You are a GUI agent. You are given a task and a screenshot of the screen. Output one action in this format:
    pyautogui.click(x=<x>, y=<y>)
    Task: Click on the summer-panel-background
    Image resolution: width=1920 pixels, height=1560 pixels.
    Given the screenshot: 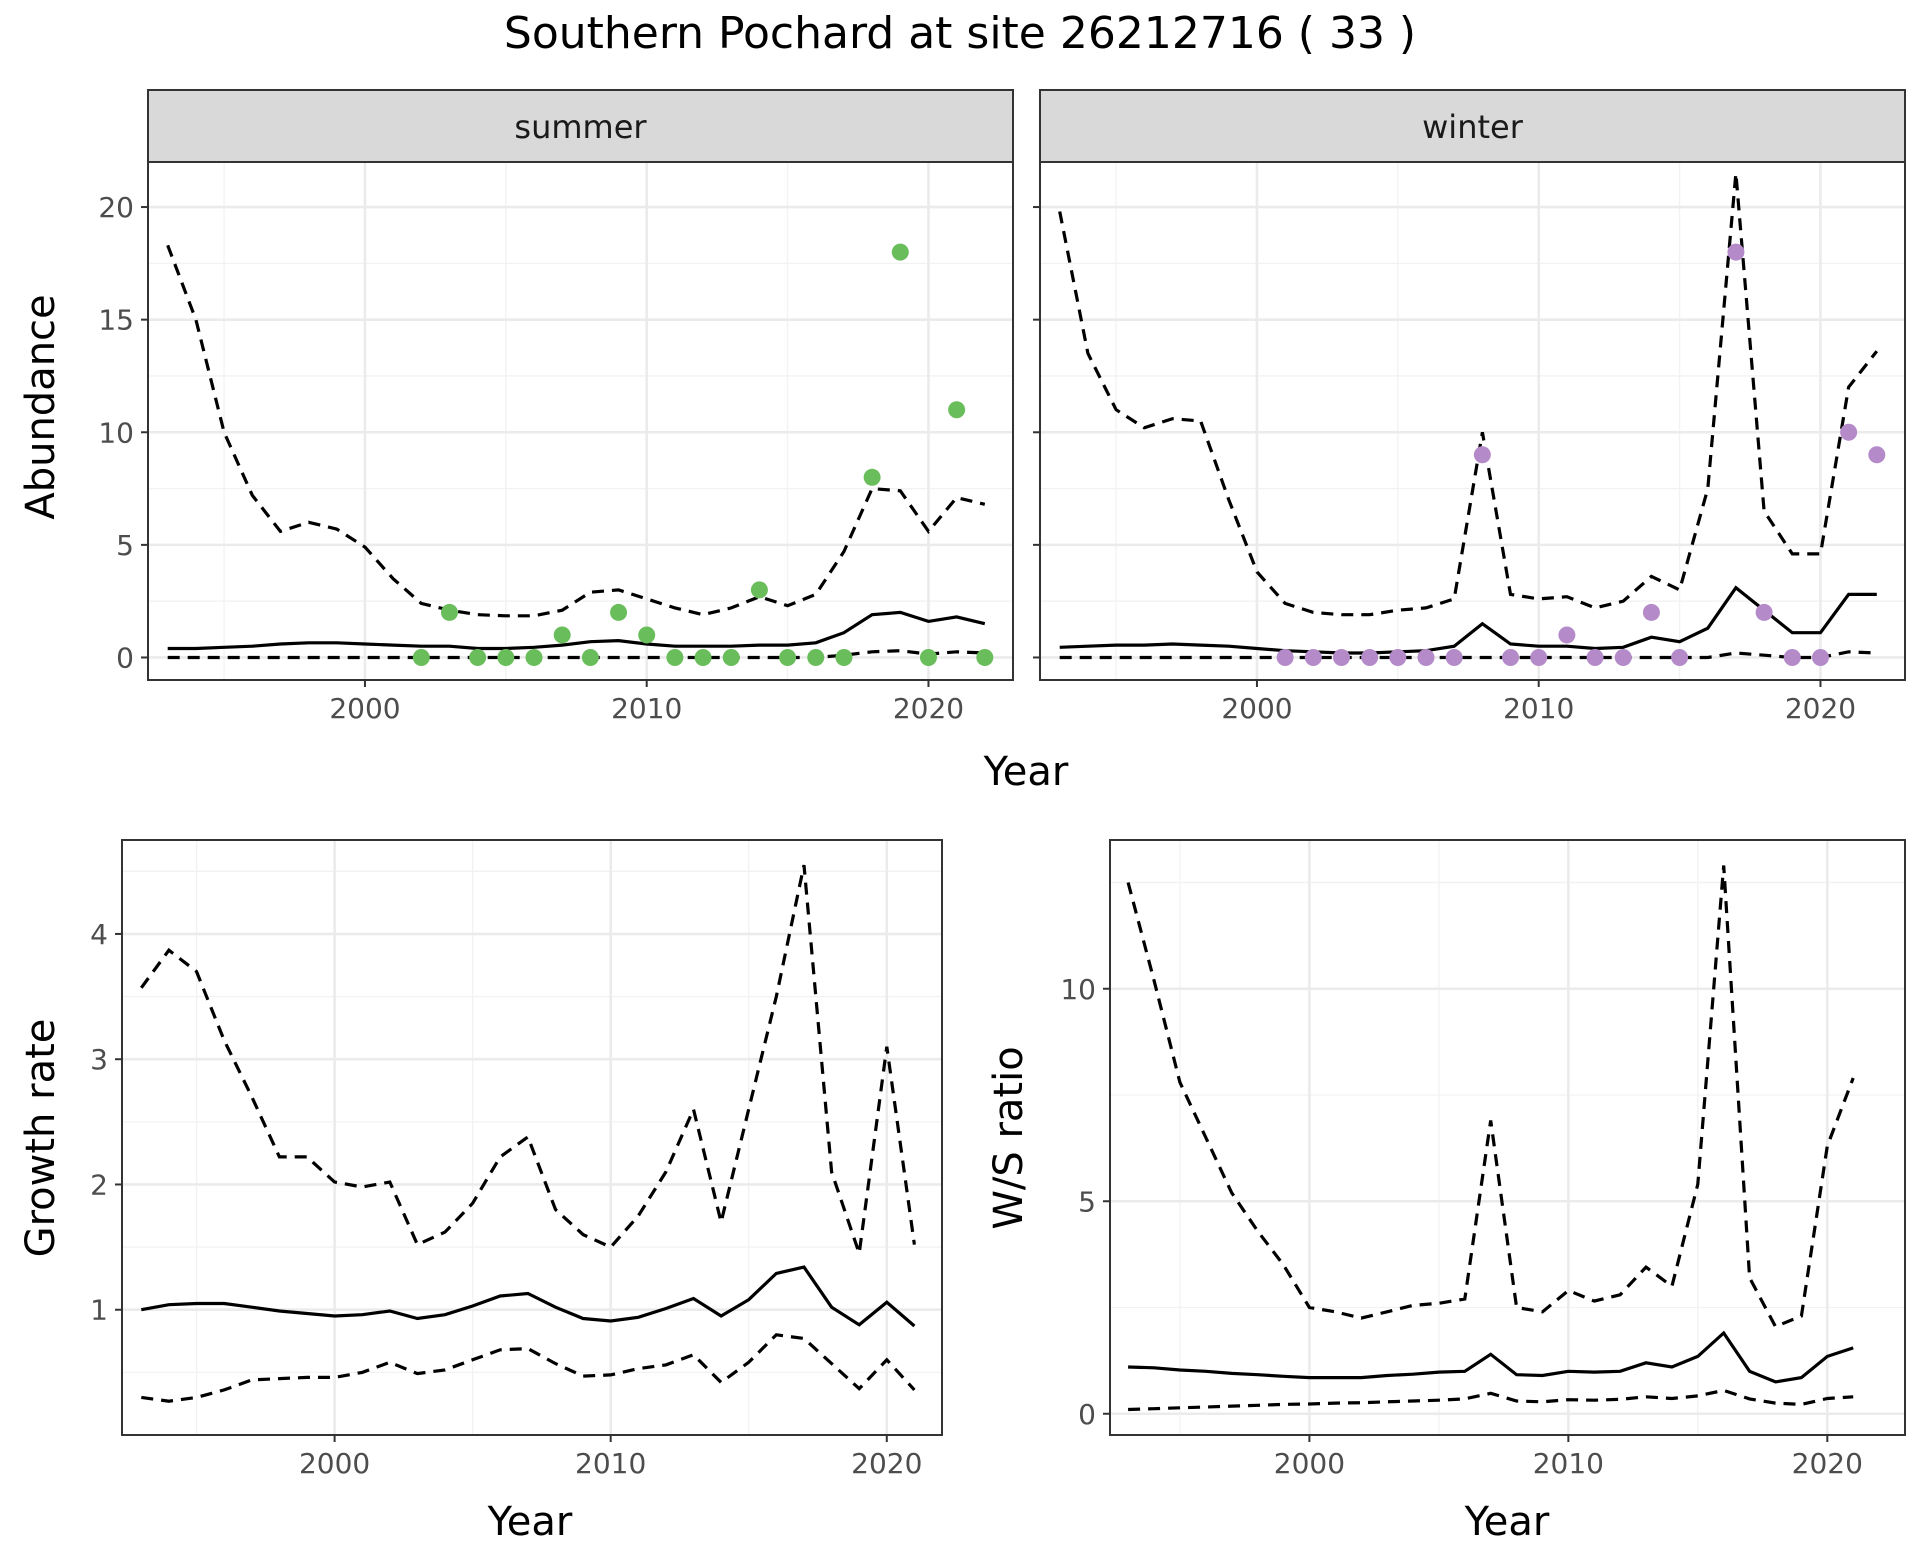 What is the action you would take?
    pyautogui.click(x=580, y=421)
    